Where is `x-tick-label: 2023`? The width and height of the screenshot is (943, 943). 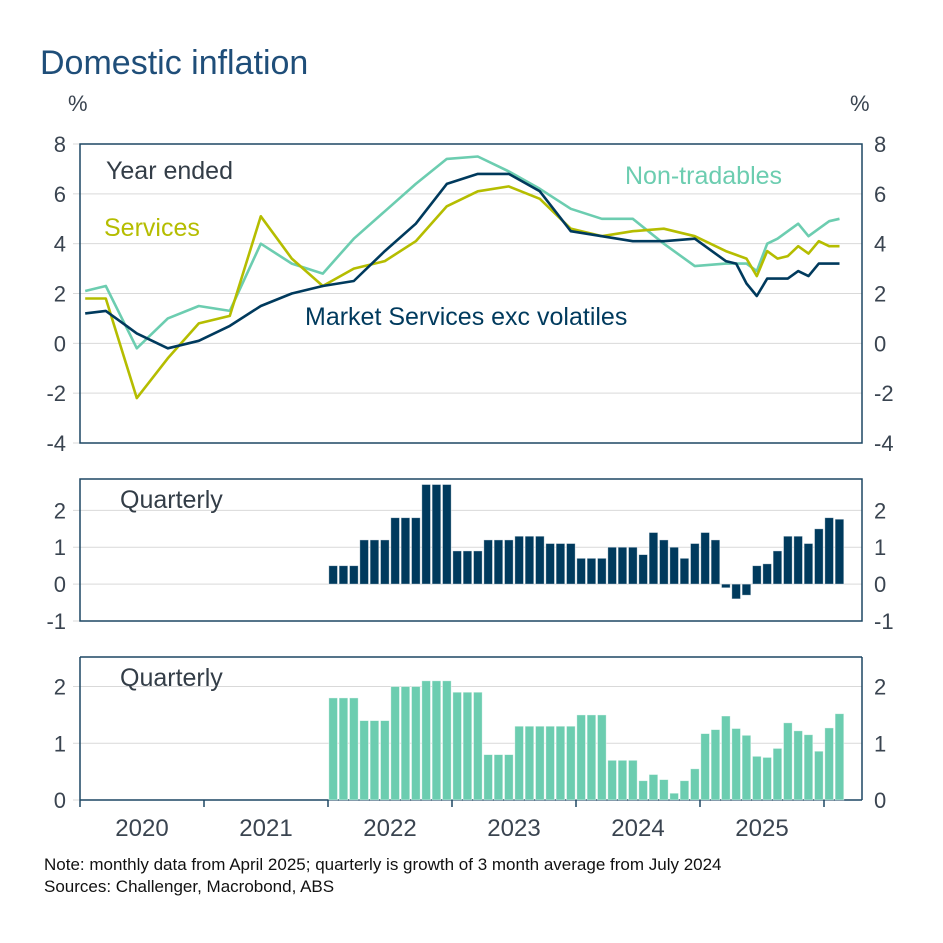
x-tick-label: 2023 is located at coordinates (513, 828).